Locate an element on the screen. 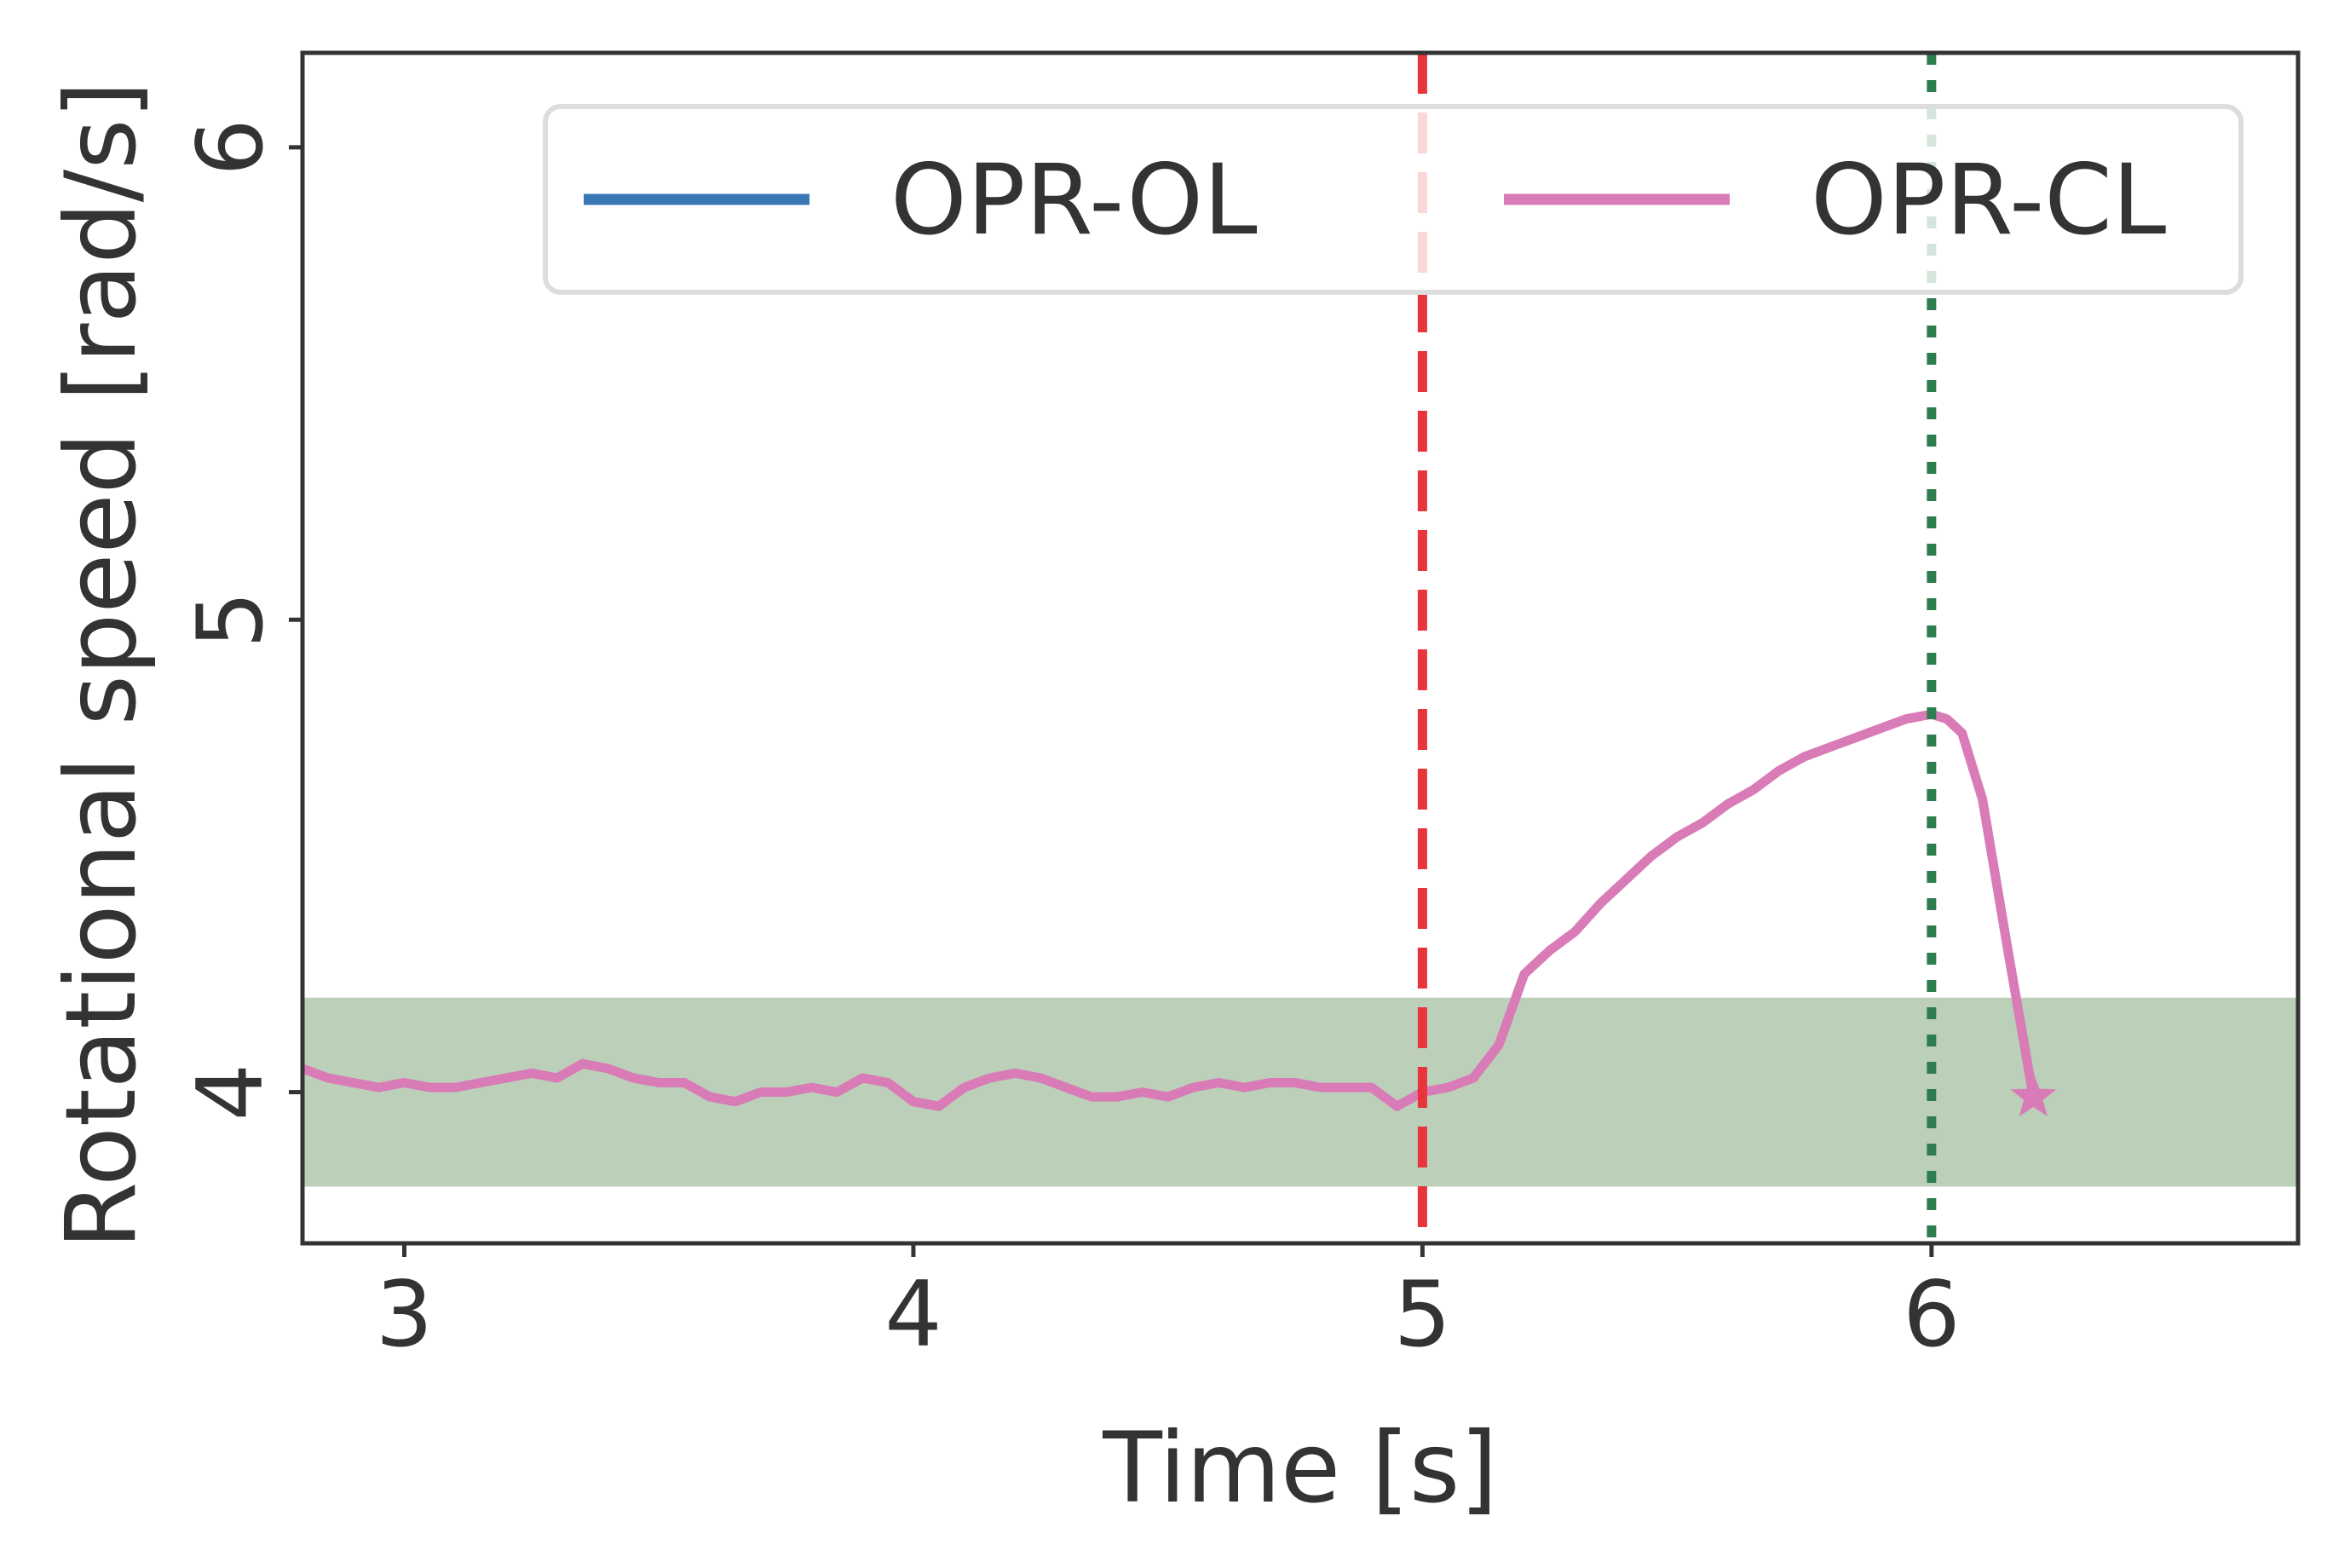 The height and width of the screenshot is (1568, 2333). y-axis-label: Rotational speed [rad/s] is located at coordinates (101, 665).